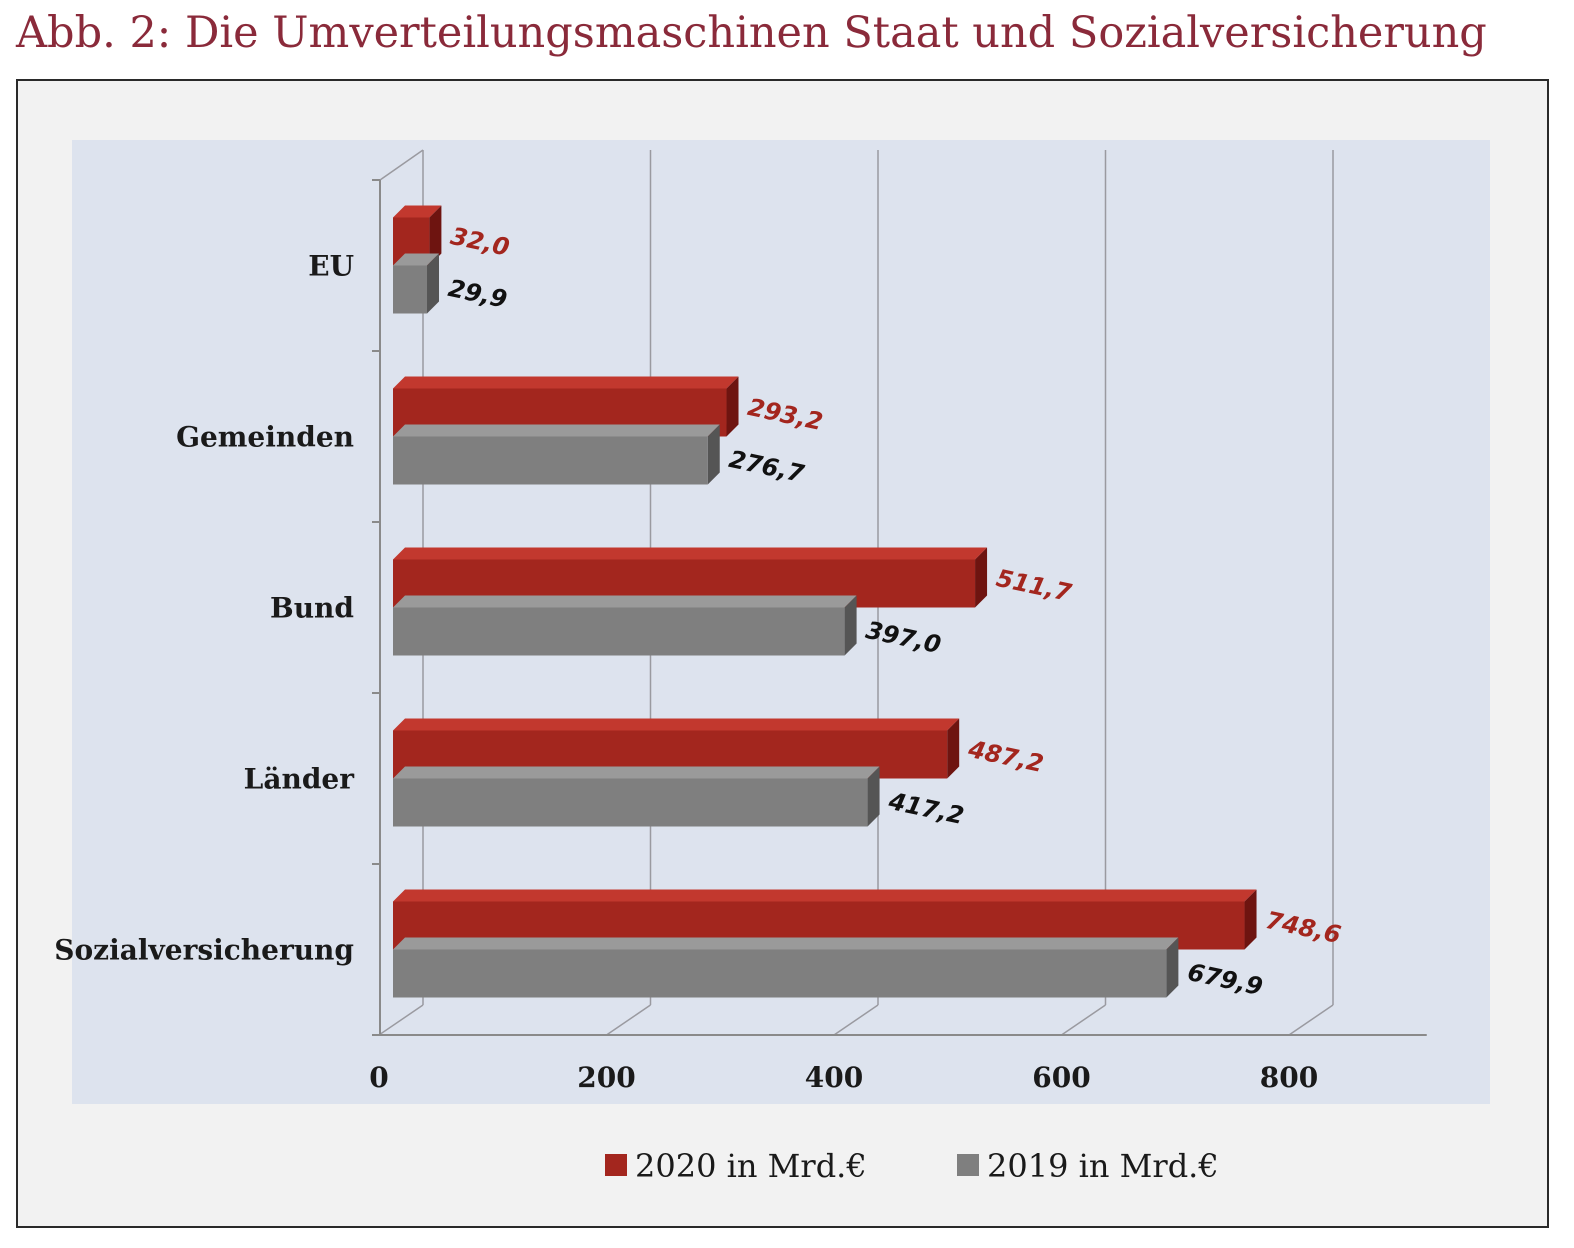  I want to click on x-tick-label-2: 400, so click(834, 1077).